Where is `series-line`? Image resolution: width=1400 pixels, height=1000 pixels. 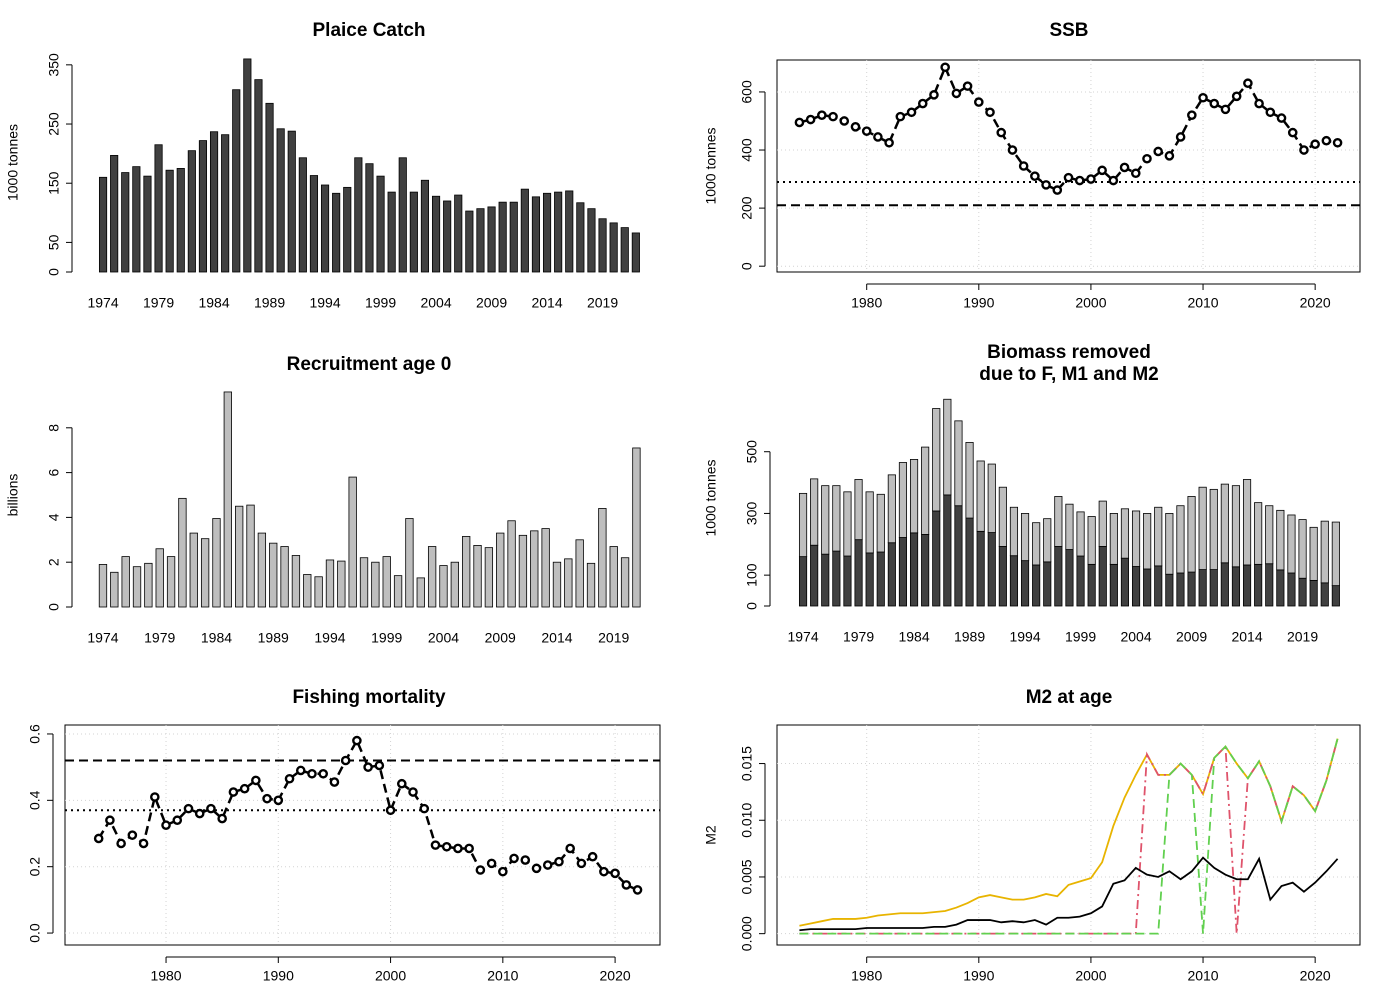 series-line is located at coordinates (1069, 836).